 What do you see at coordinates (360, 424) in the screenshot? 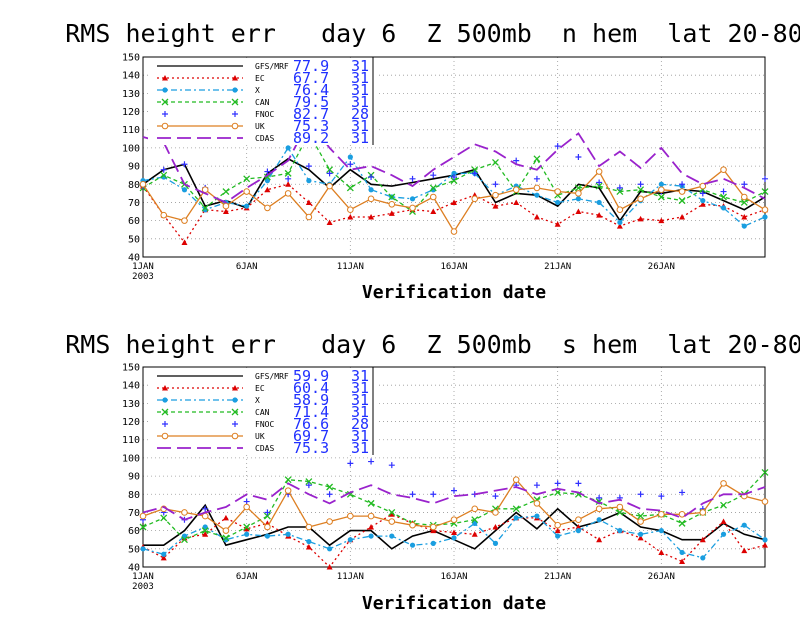
I see `legend-count-value: 28` at bounding box center [360, 424].